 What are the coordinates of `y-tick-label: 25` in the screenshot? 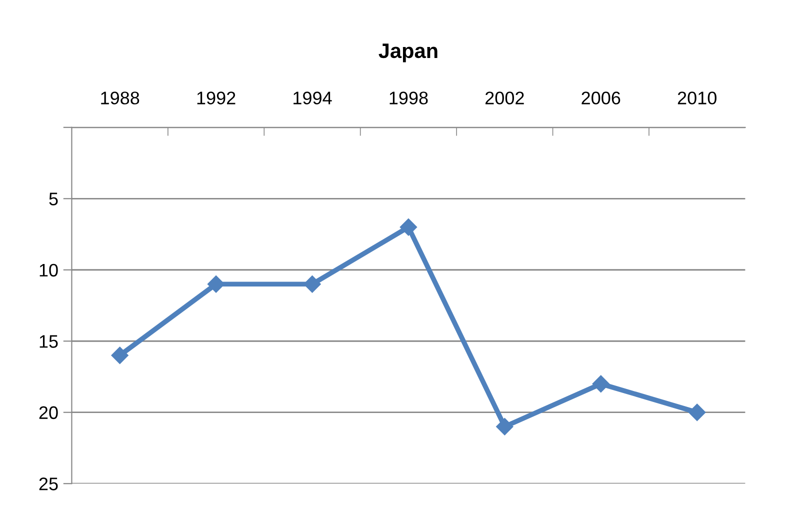 It's located at (48, 484).